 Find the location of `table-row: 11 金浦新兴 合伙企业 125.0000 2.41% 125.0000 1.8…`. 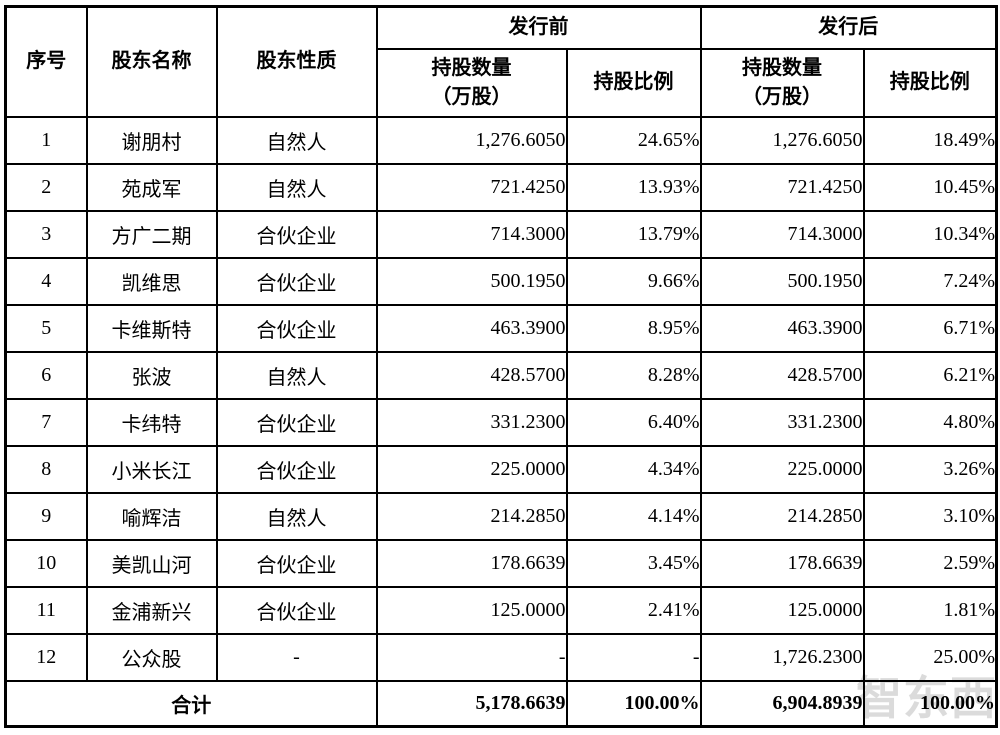

table-row: 11 金浦新兴 合伙企业 125.0000 2.41% 125.0000 1.8… is located at coordinates (501, 610).